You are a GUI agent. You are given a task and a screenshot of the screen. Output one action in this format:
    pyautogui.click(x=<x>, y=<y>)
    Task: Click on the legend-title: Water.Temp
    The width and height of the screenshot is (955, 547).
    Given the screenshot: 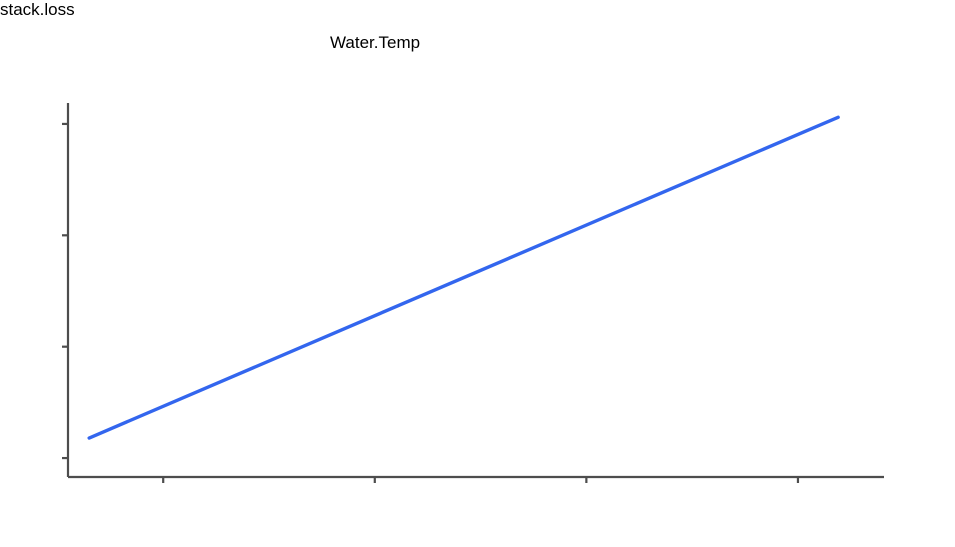 What is the action you would take?
    pyautogui.click(x=375, y=42)
    